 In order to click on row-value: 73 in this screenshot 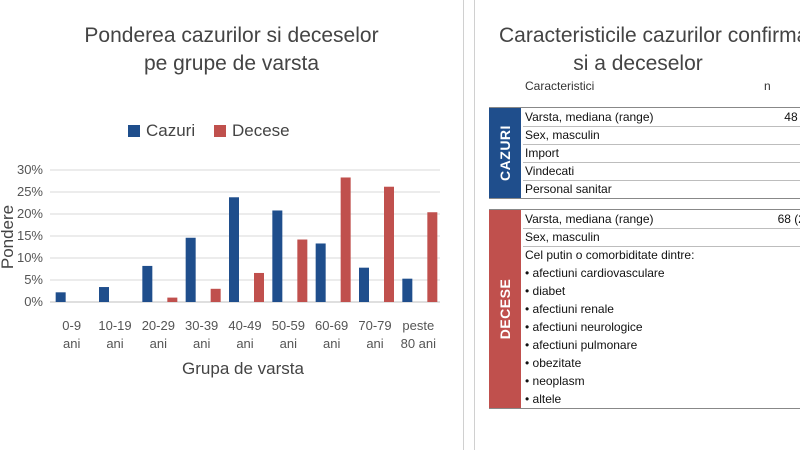, I will do `click(761, 381)`.